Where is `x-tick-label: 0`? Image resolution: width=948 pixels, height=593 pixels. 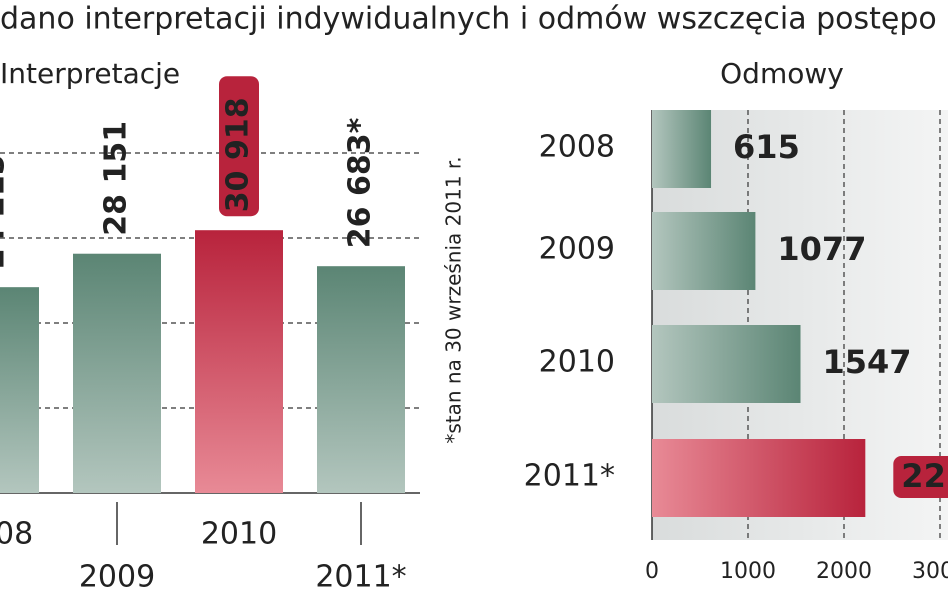
x-tick-label: 0 is located at coordinates (652, 571).